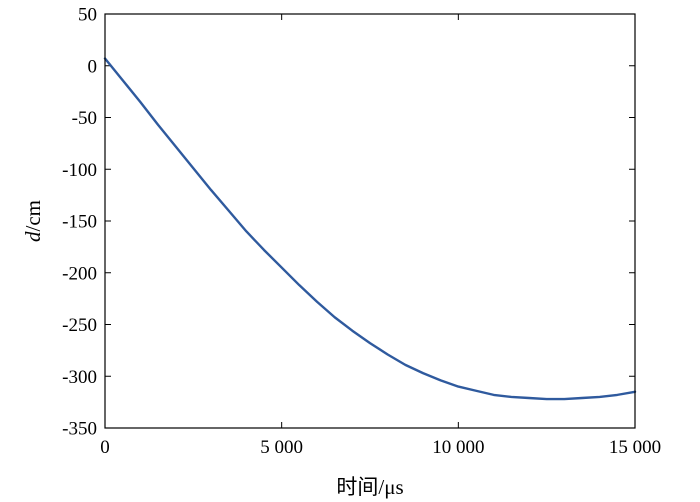 This screenshot has width=700, height=502. I want to click on y-tick-label: 50, so click(87, 15).